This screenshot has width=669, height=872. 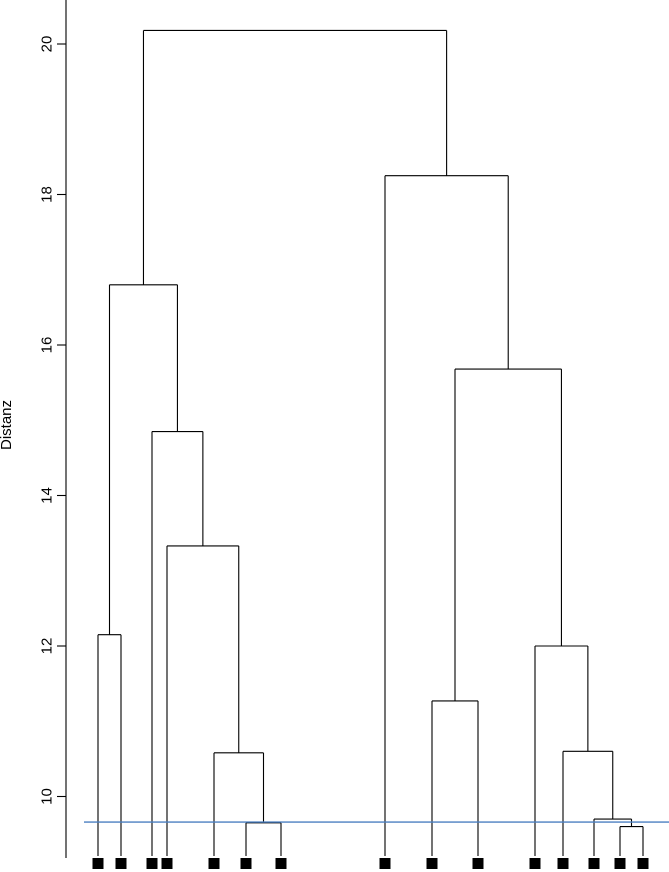 What do you see at coordinates (46, 495) in the screenshot?
I see `y-tick-label: 14` at bounding box center [46, 495].